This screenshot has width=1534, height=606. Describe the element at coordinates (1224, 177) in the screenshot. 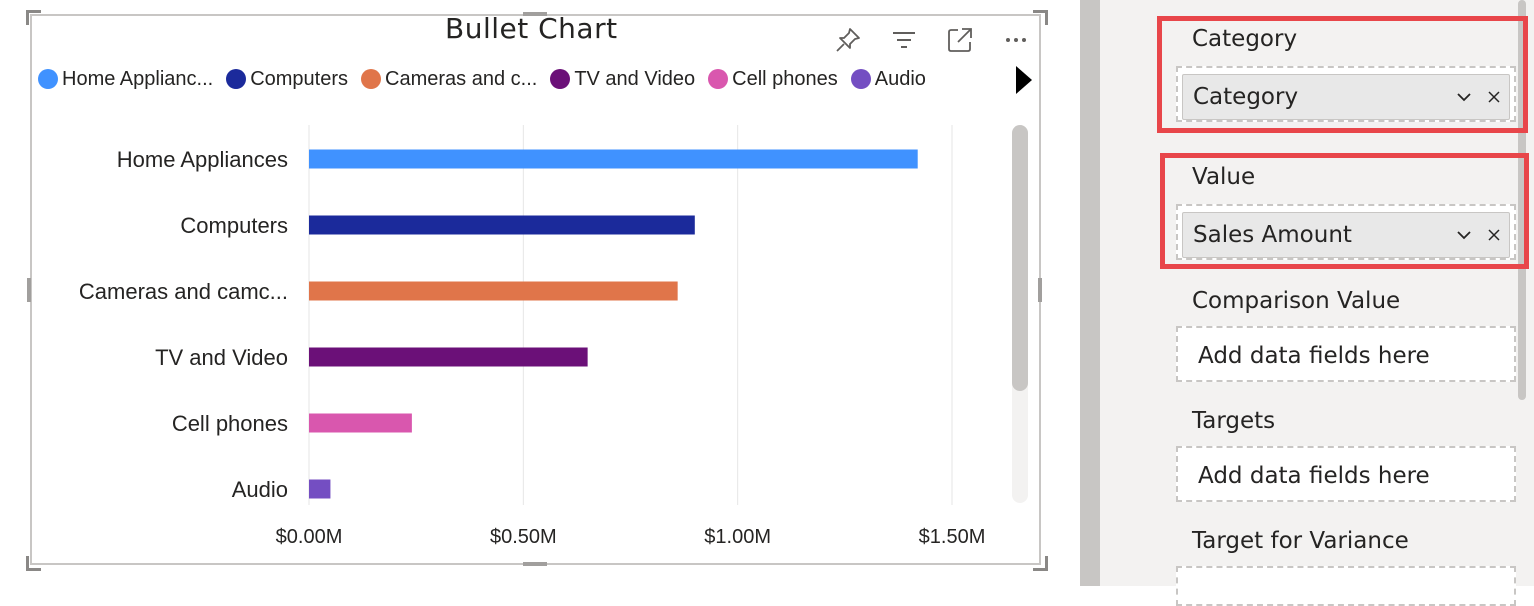

I see `value-well-label: Value` at that location.